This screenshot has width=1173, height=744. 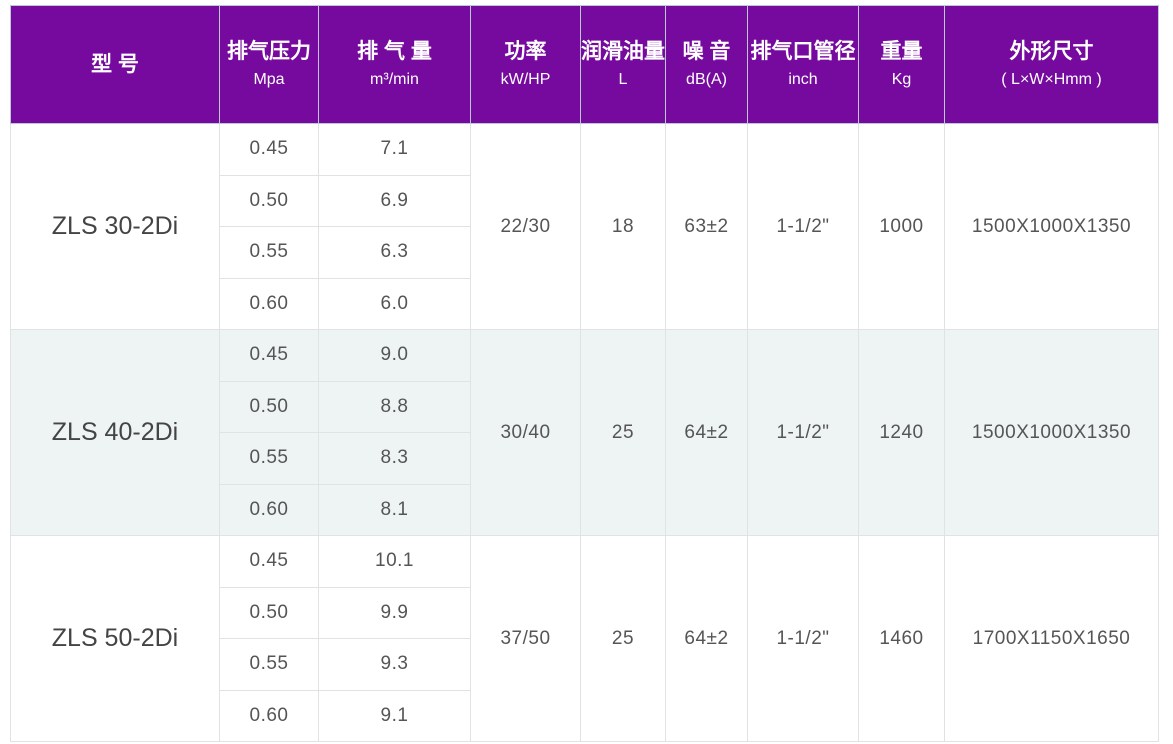 What do you see at coordinates (1051, 79) in the screenshot?
I see `header-dimensions-unit: ( L×W×Hmm )` at bounding box center [1051, 79].